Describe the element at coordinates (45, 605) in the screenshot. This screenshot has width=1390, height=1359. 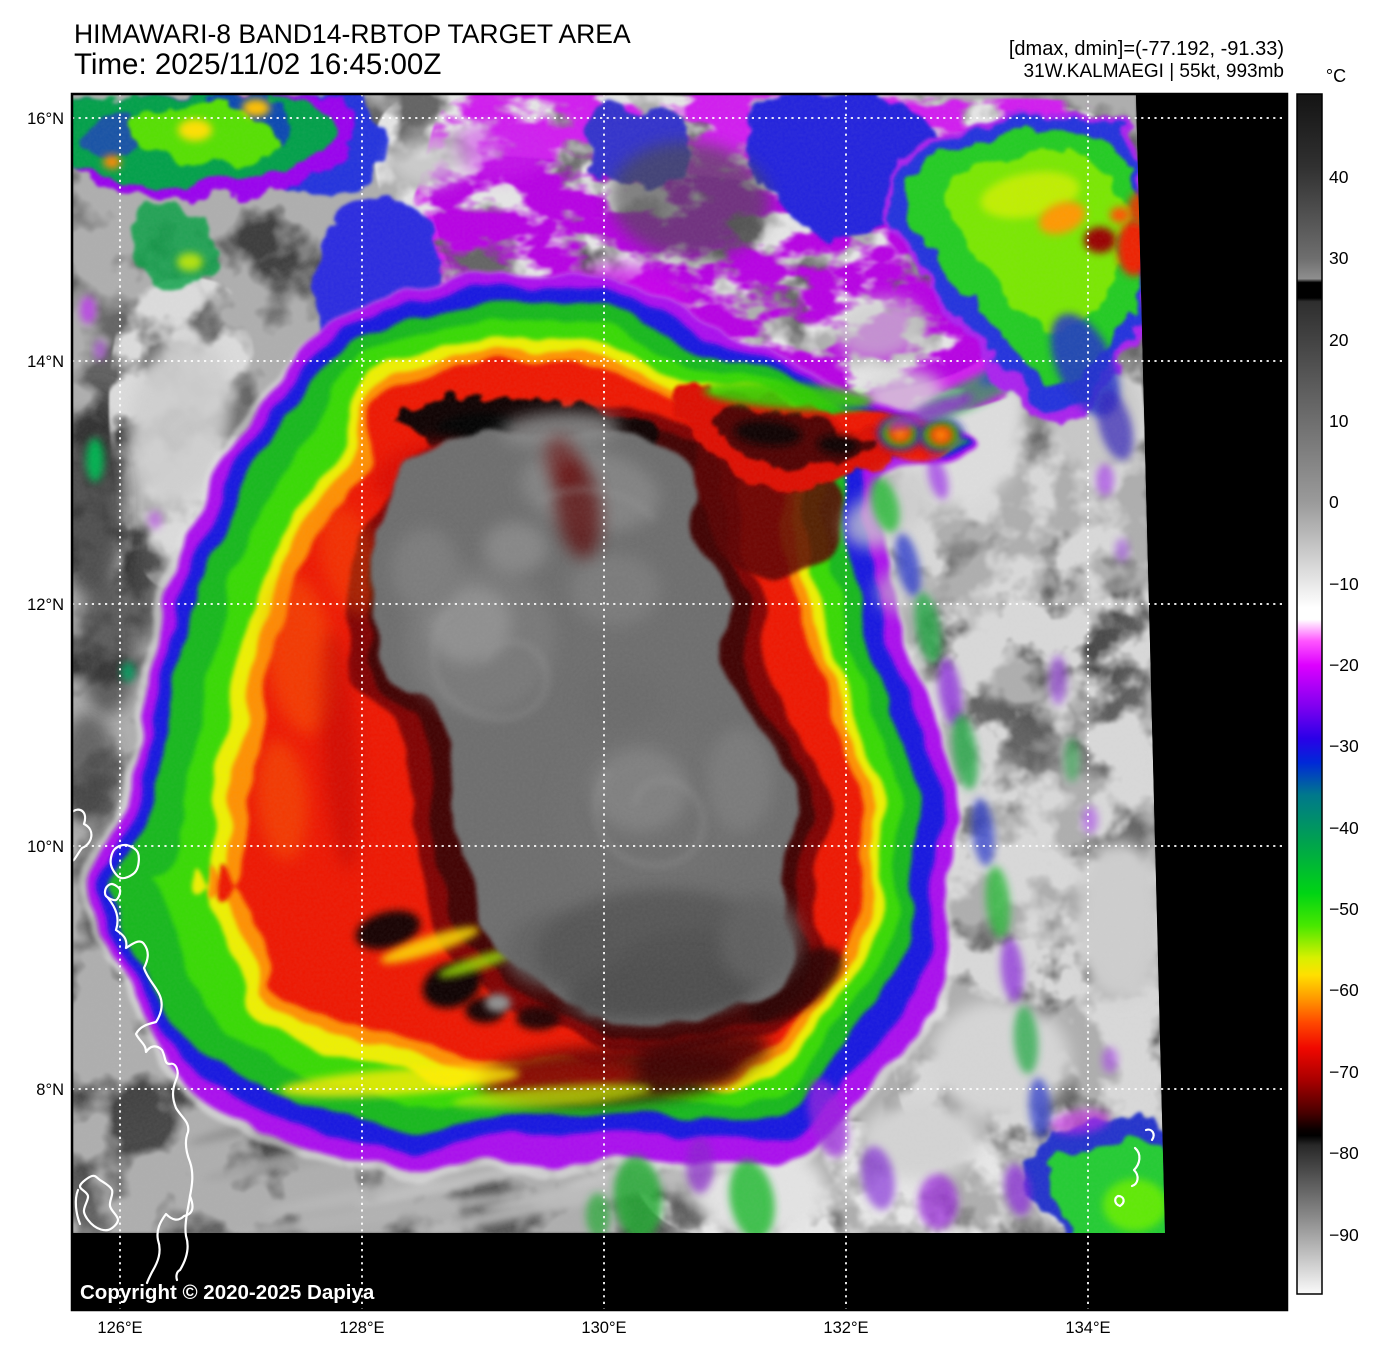
I see `svg-text: 12°N` at that location.